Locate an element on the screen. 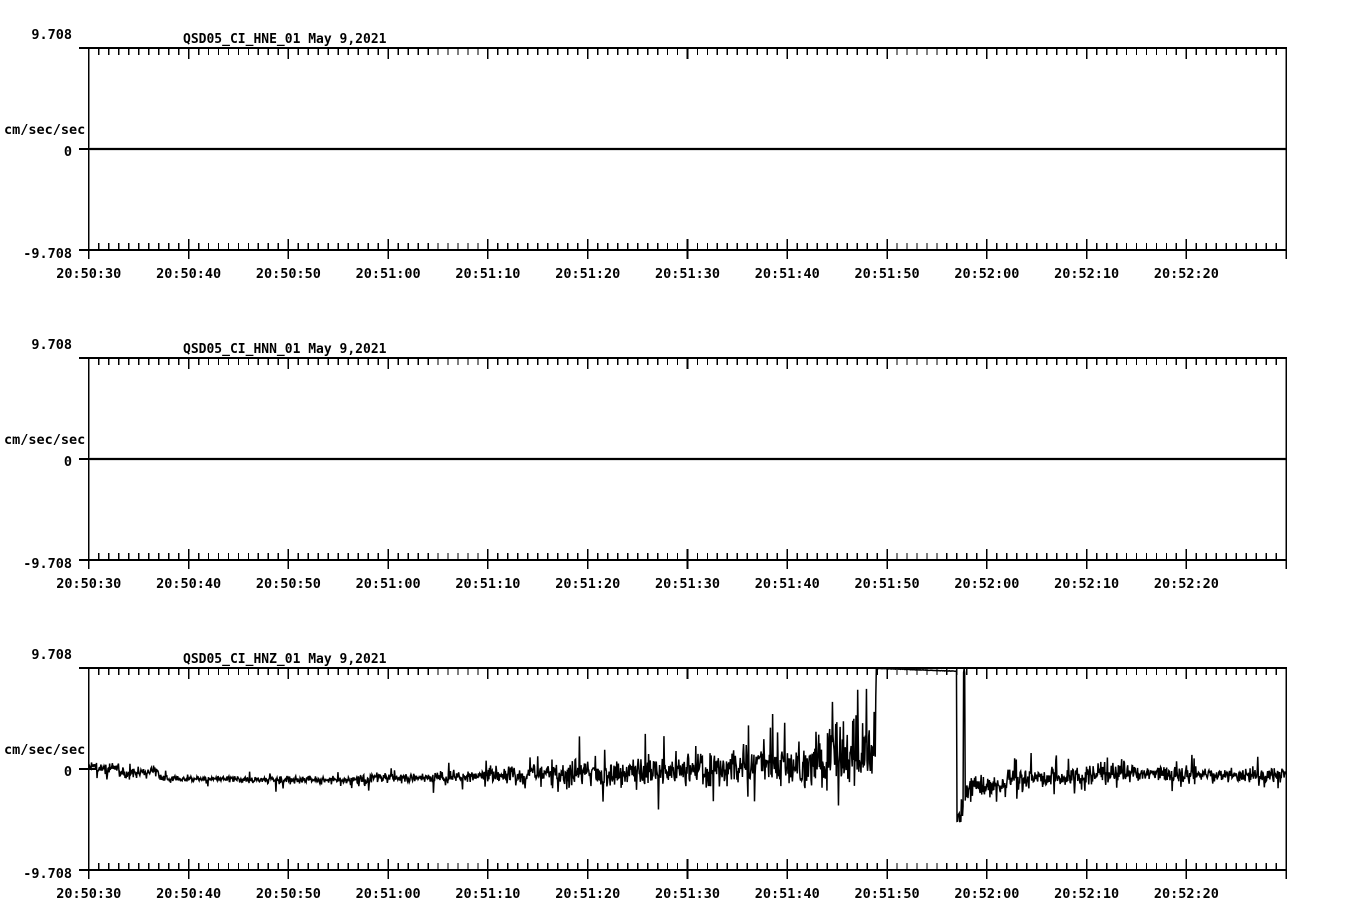 This screenshot has width=1358, height=924. panel-title-hne: QSD05_CI_HNE_01 May 9,2021 is located at coordinates (285, 39).